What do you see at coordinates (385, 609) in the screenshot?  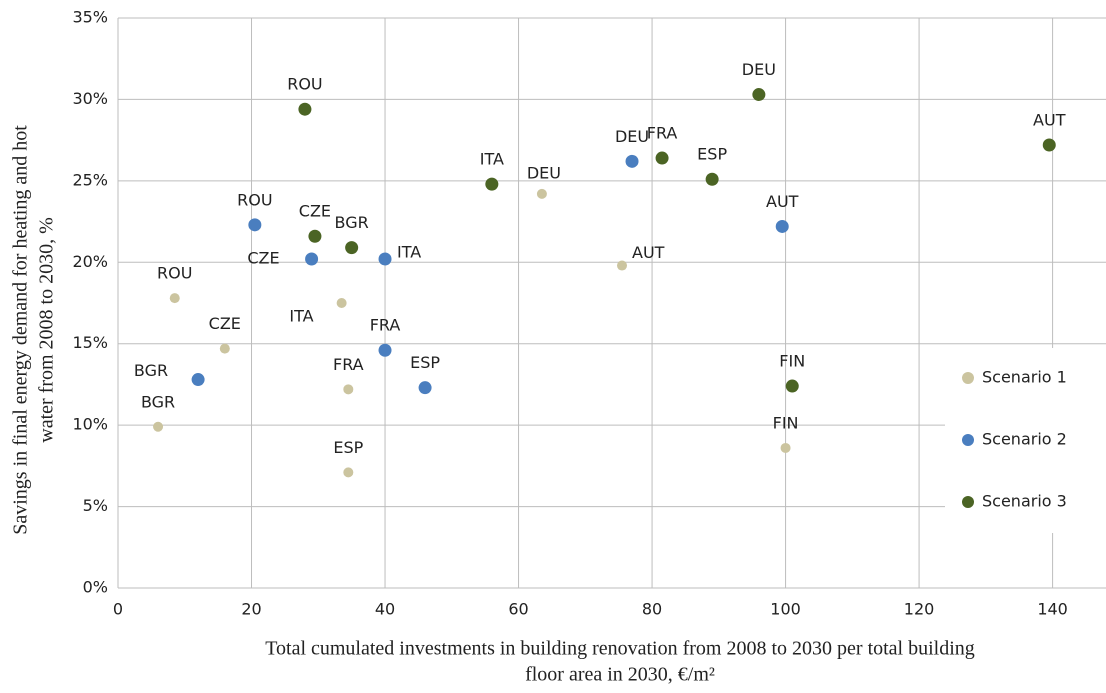 I see `x-tick-label: 40` at bounding box center [385, 609].